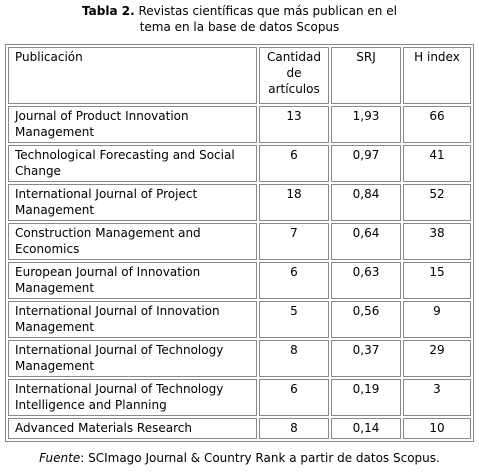 The width and height of the screenshot is (479, 473). What do you see at coordinates (294, 124) in the screenshot?
I see `number-cell: 13` at bounding box center [294, 124].